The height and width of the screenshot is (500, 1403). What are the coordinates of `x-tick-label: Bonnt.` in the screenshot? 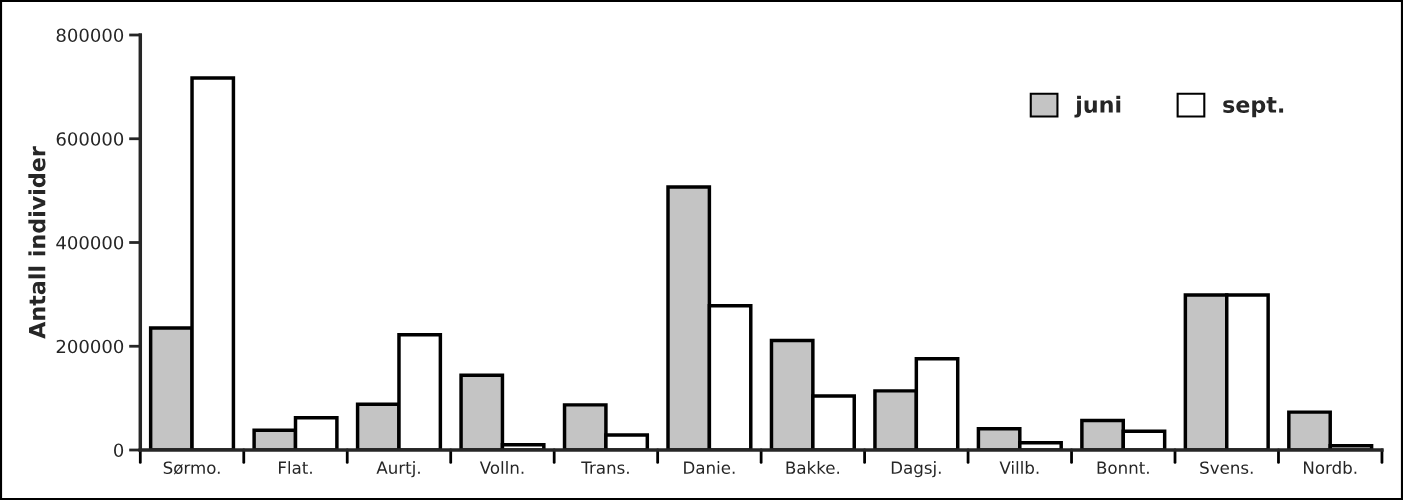 It's located at (1123, 468).